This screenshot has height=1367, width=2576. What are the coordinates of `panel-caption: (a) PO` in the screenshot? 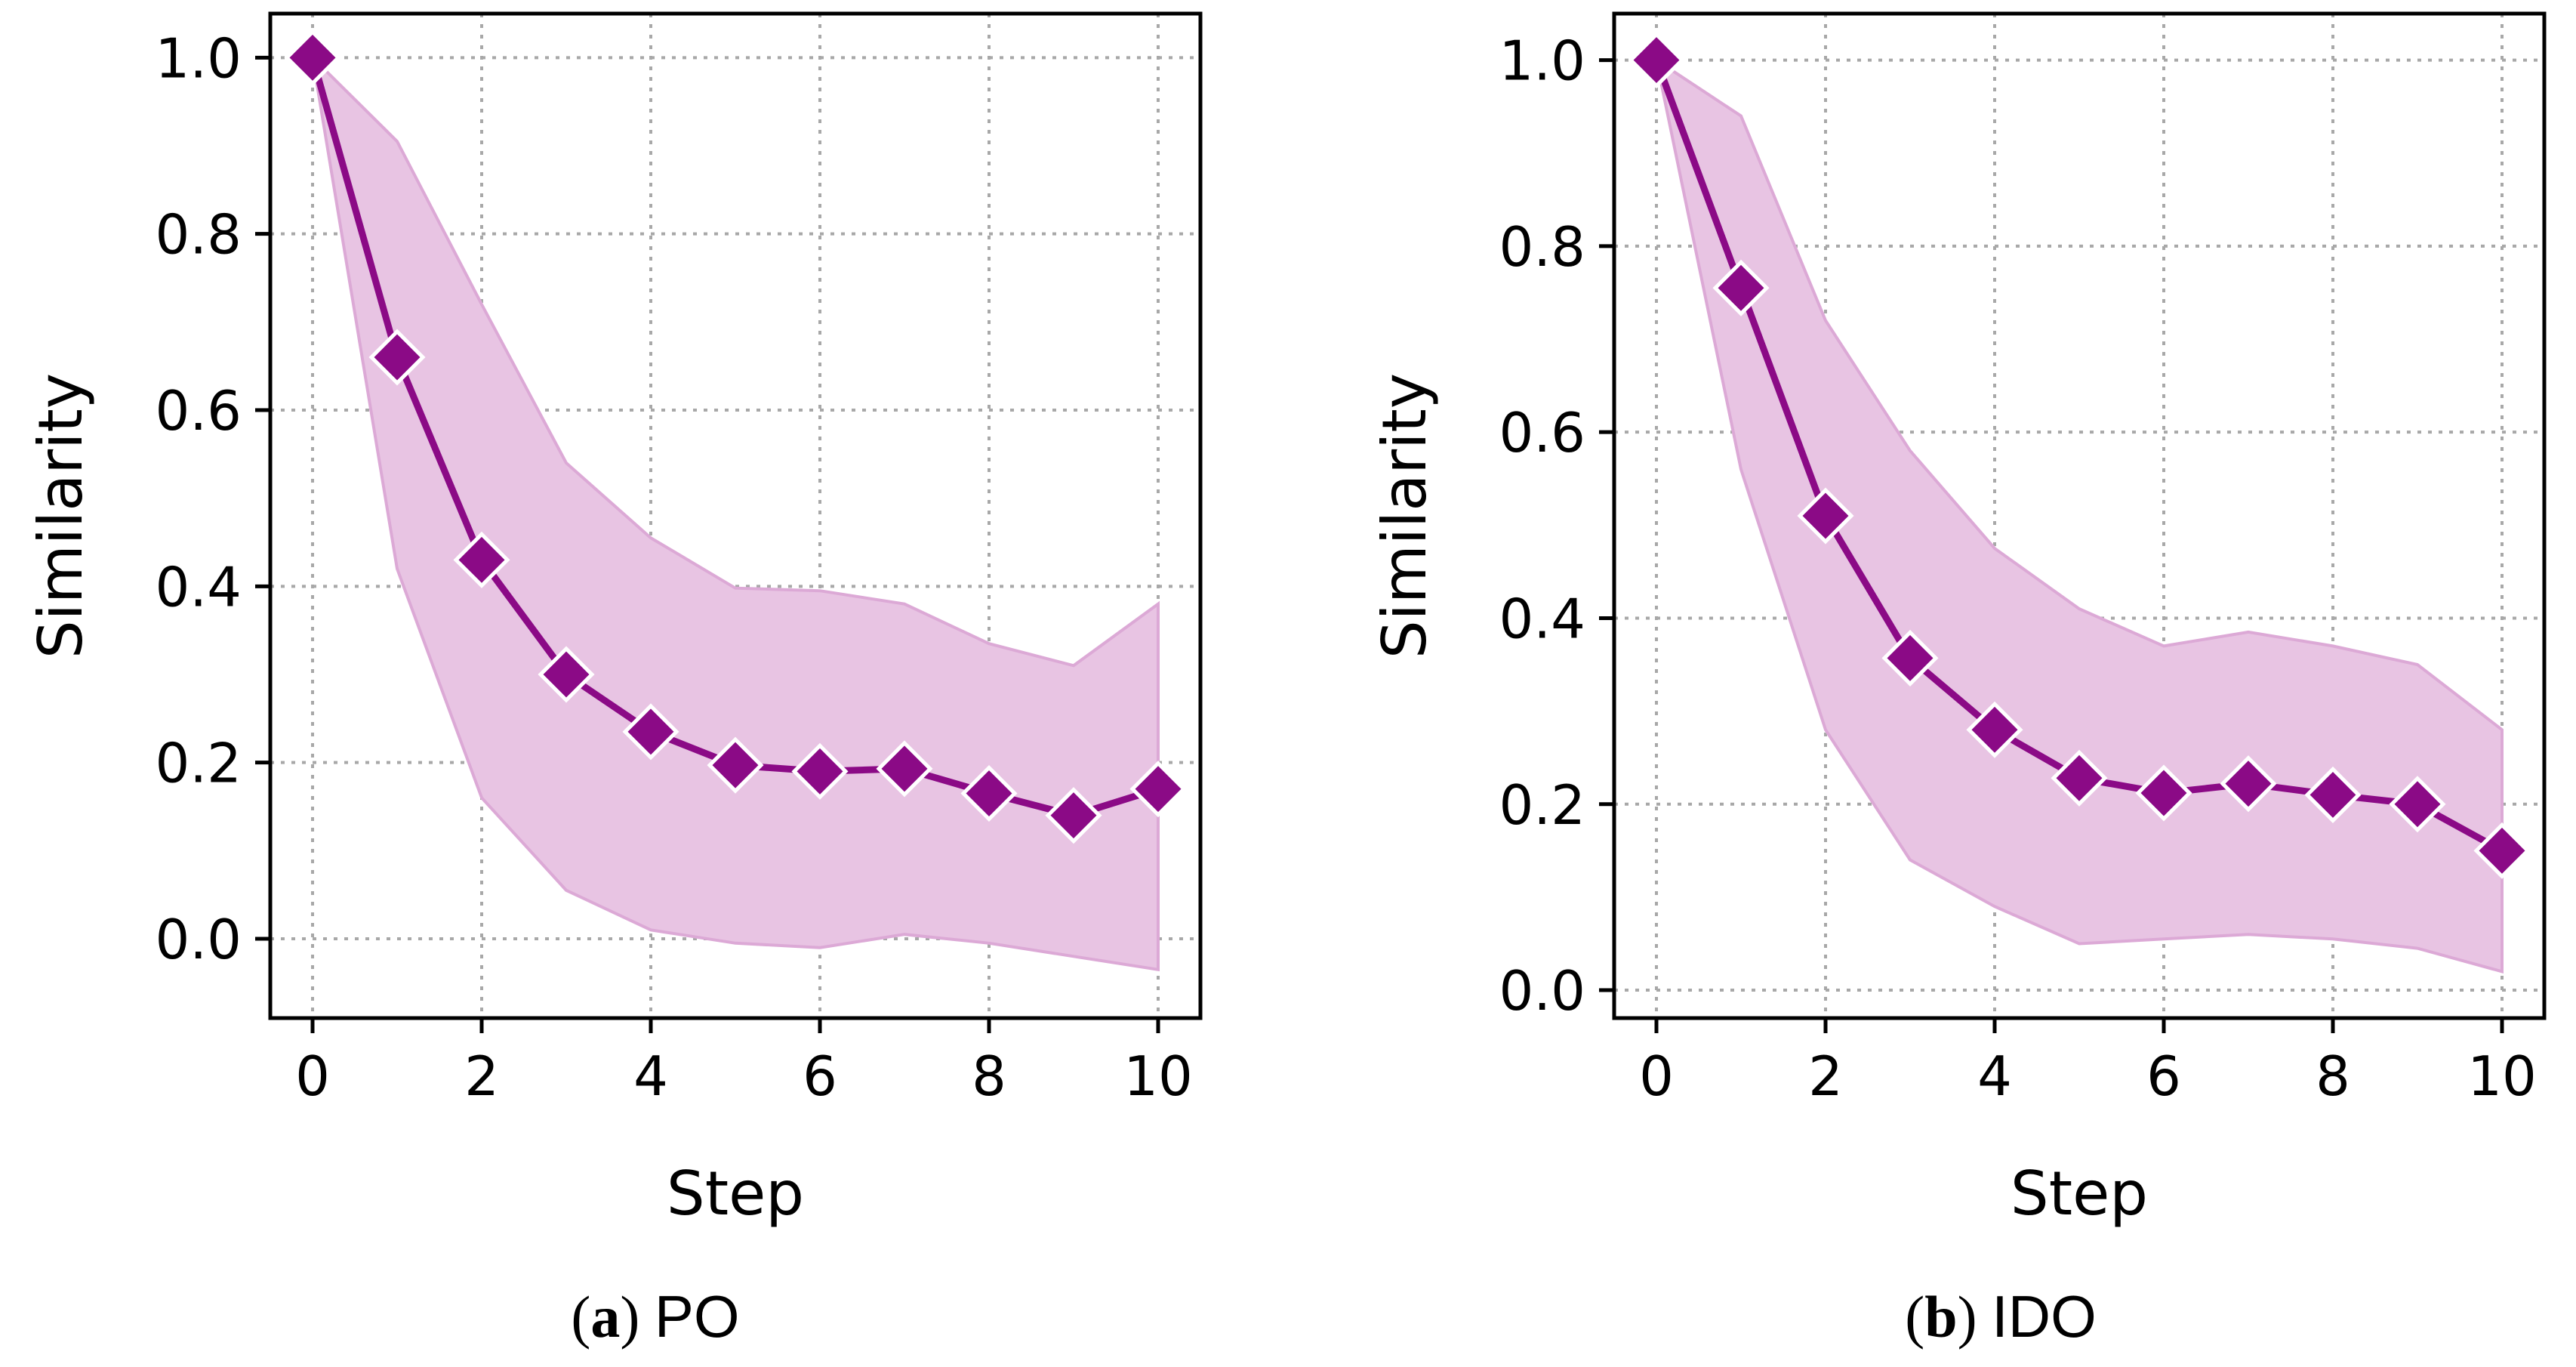 It's located at (655, 1317).